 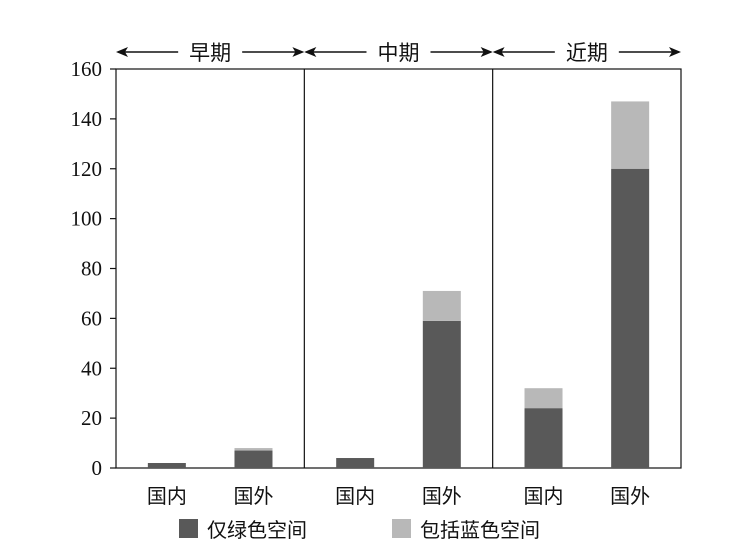 I want to click on y-tick-label: 40, so click(x=91, y=368).